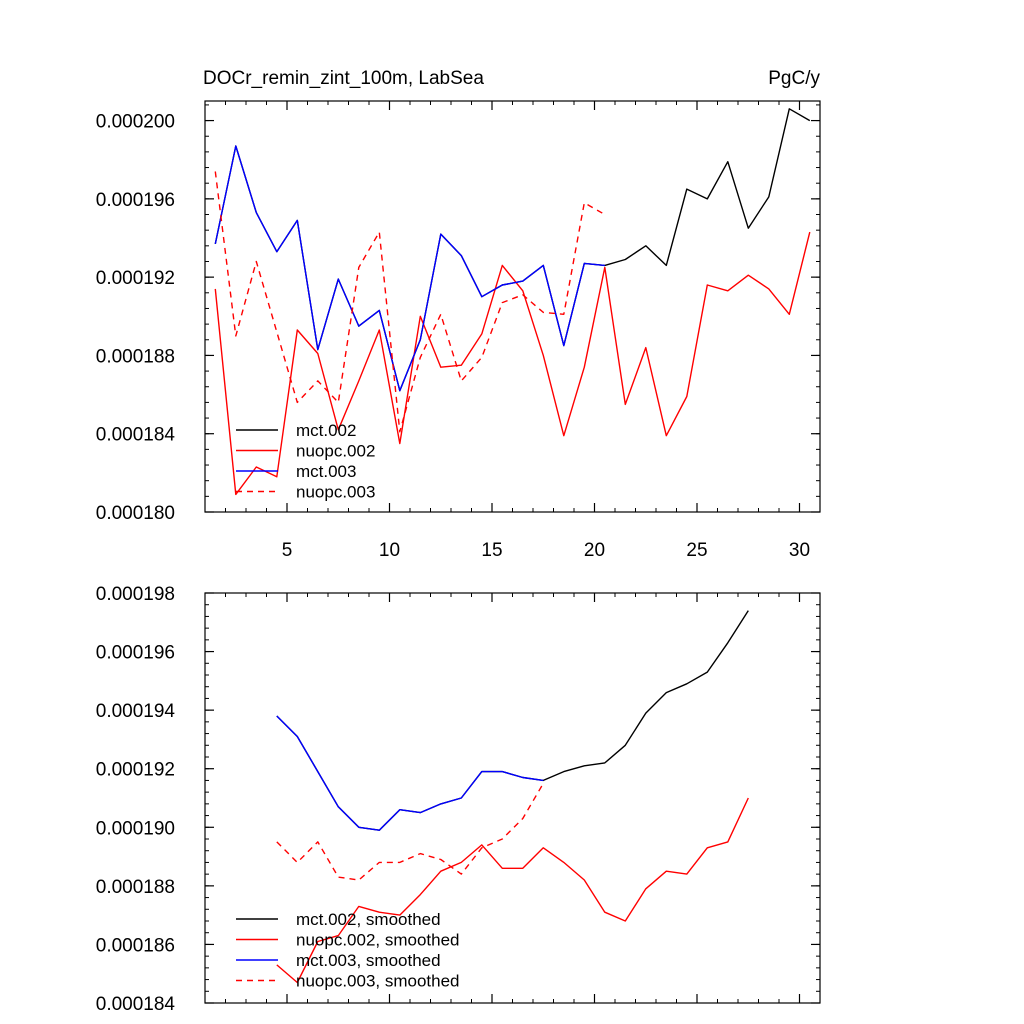 The image size is (1024, 1024). What do you see at coordinates (135, 653) in the screenshot?
I see `bottom-y-tick-label: 0.000196` at bounding box center [135, 653].